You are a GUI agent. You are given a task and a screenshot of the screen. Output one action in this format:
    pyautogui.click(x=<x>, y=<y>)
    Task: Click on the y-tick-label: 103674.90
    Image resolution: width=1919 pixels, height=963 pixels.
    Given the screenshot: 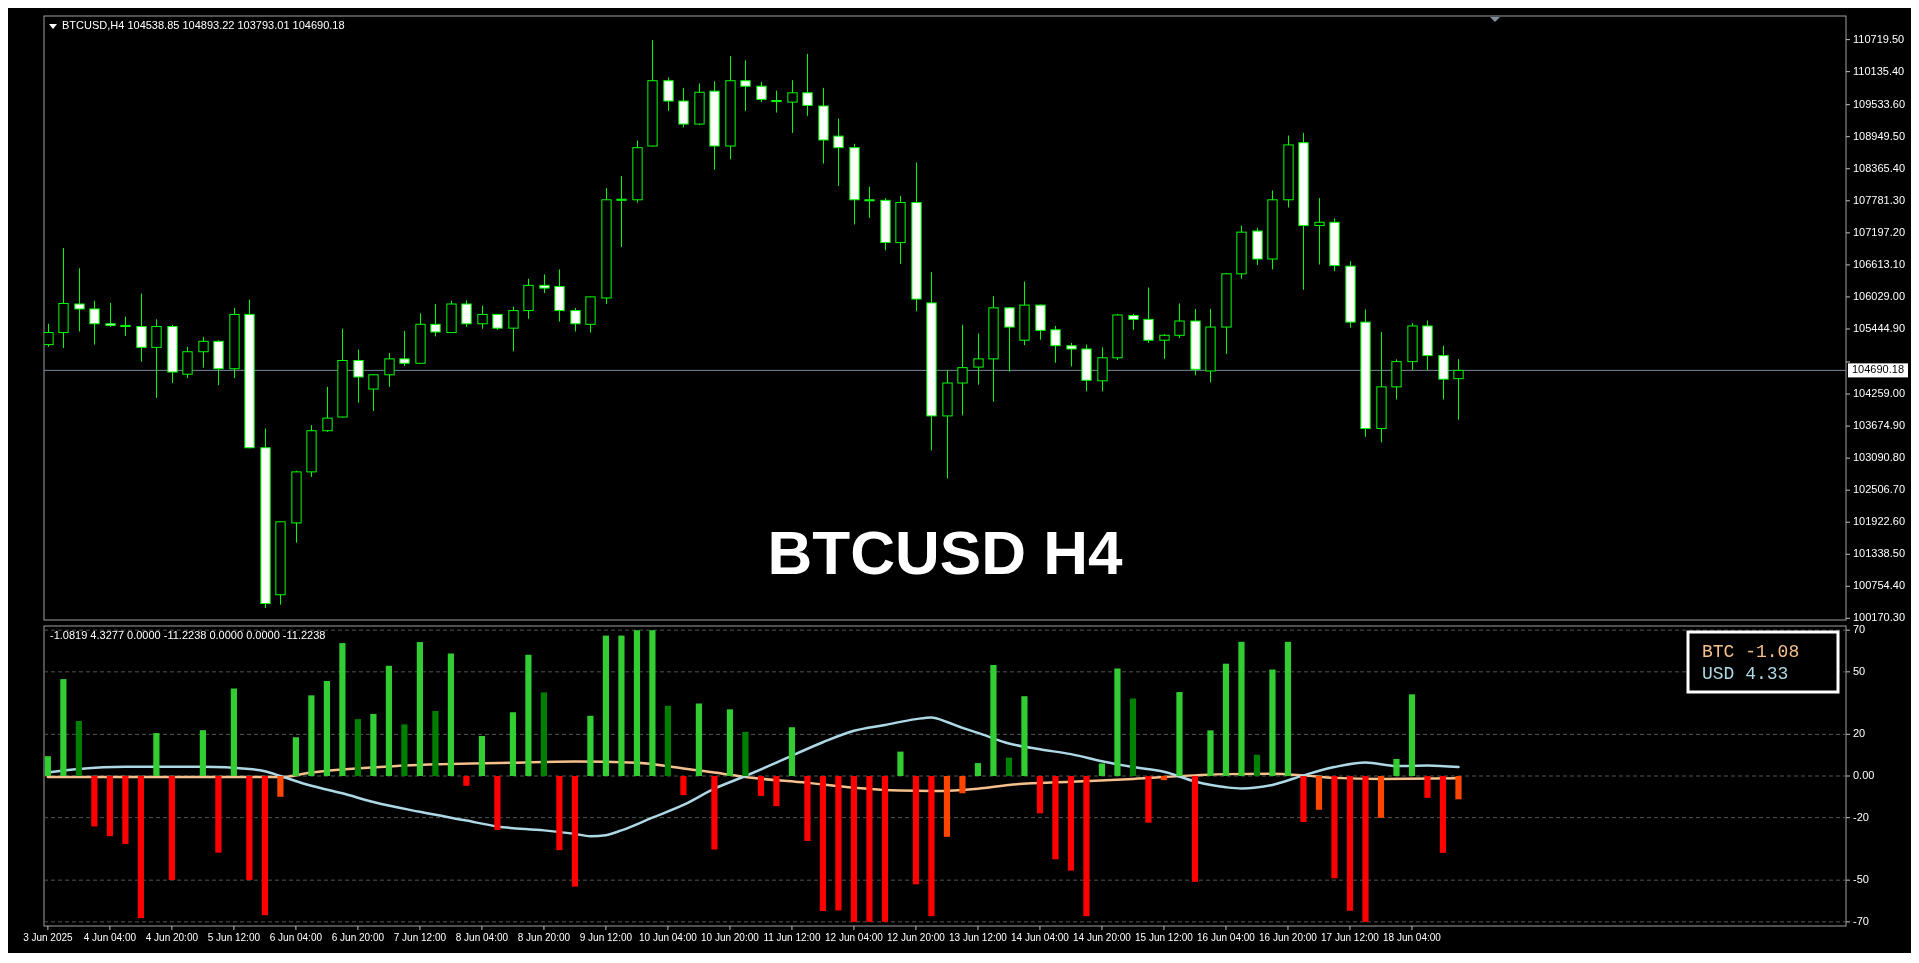 What is the action you would take?
    pyautogui.click(x=1879, y=424)
    